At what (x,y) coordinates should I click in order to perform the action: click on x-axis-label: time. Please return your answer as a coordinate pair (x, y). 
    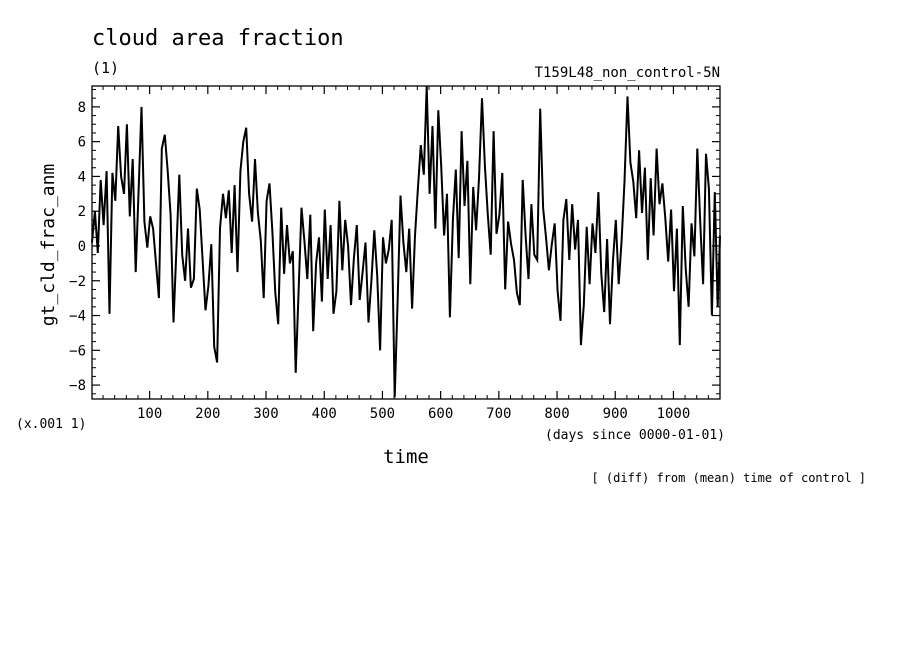
    Looking at the image, I should click on (406, 457).